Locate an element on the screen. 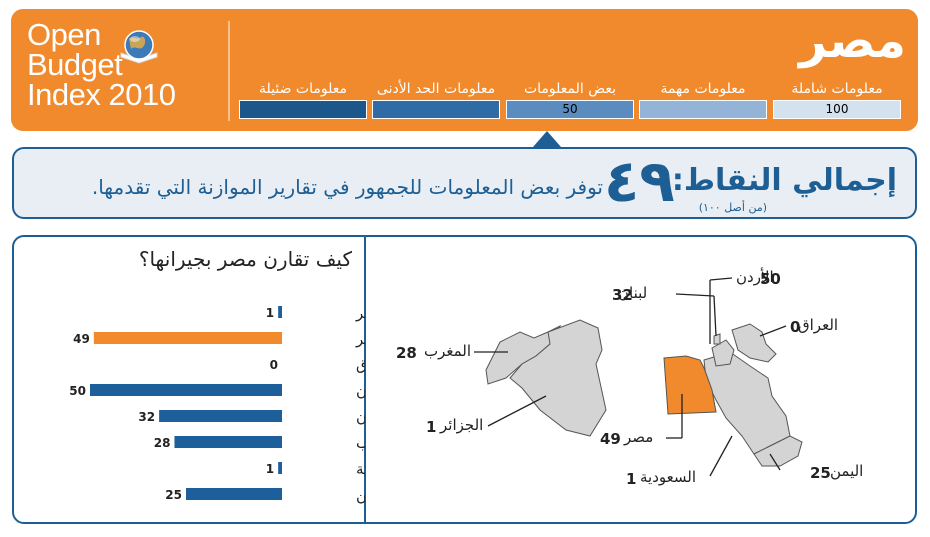  panel-divider is located at coordinates (365, 379).